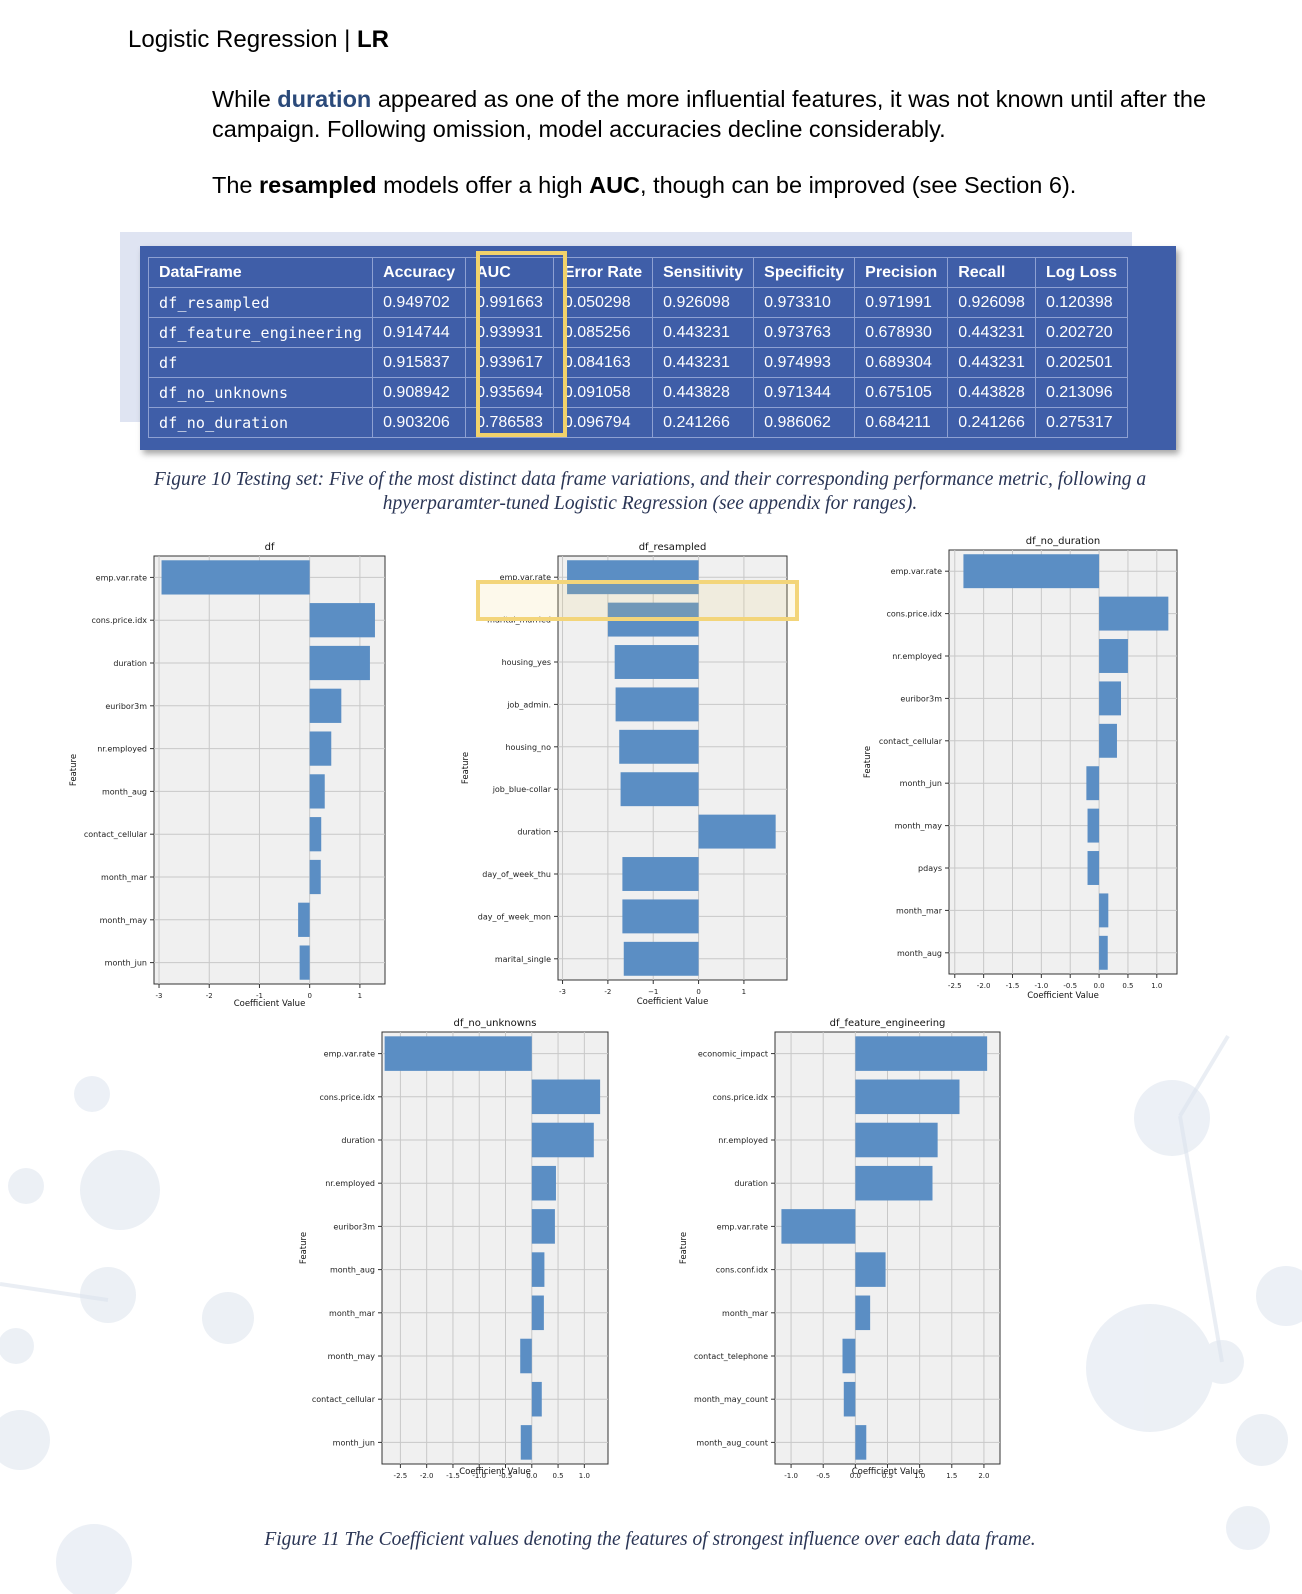 The width and height of the screenshot is (1302, 1594). I want to click on metric-cell: 0.275317, so click(1081, 422).